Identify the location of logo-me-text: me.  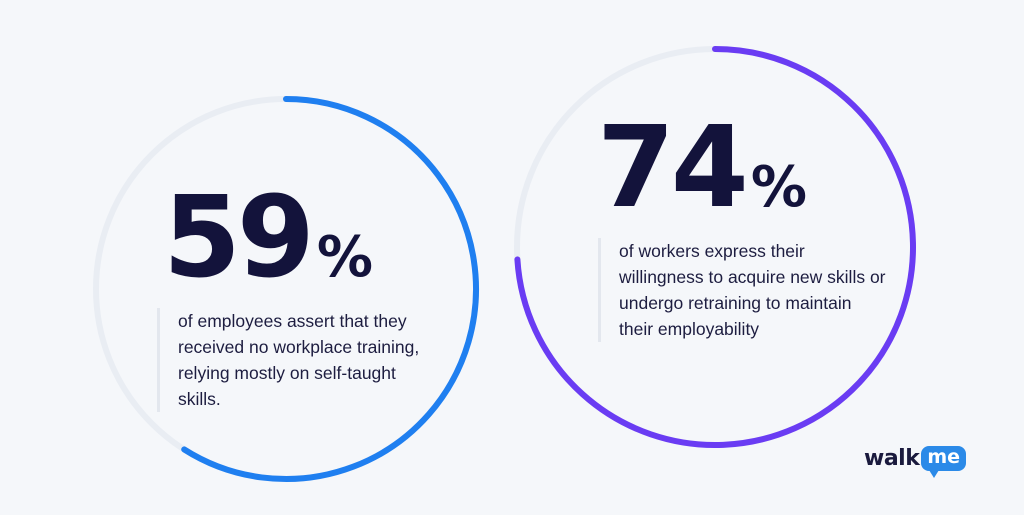
(944, 457).